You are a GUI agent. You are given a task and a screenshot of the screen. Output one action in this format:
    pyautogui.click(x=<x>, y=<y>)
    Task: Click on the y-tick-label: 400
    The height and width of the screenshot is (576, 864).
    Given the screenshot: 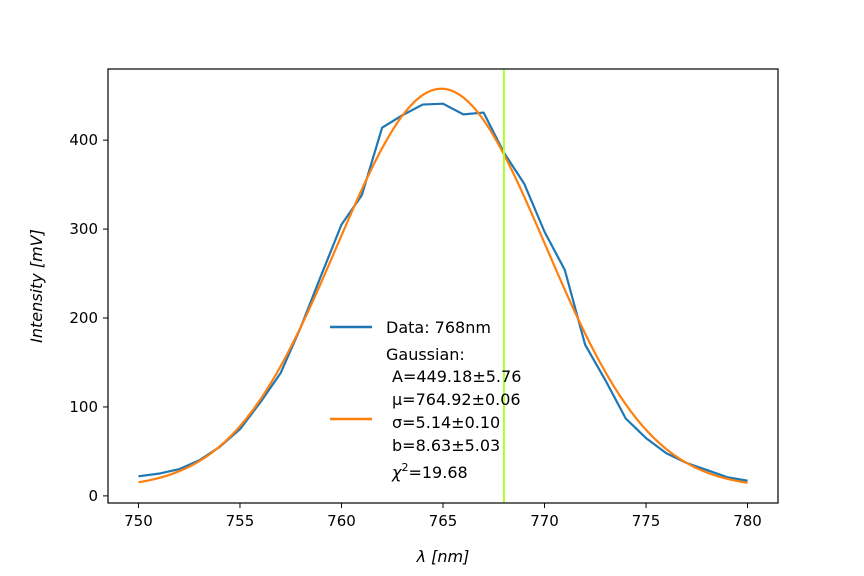 What is the action you would take?
    pyautogui.click(x=83, y=140)
    